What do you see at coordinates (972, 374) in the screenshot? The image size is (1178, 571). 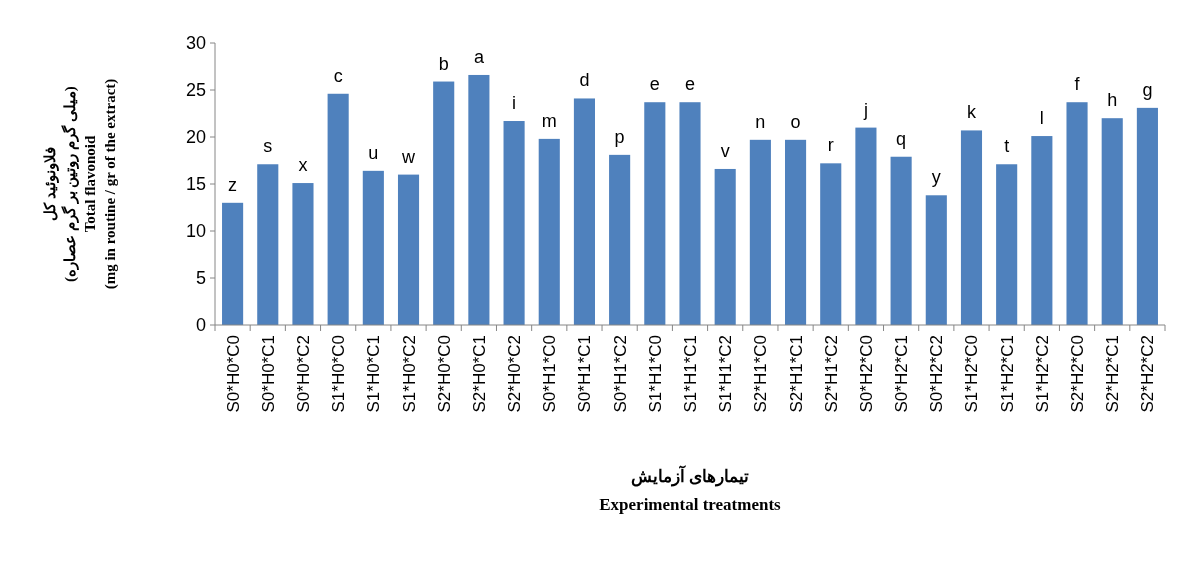 I see `x-tick-label: S1*H2*C0` at bounding box center [972, 374].